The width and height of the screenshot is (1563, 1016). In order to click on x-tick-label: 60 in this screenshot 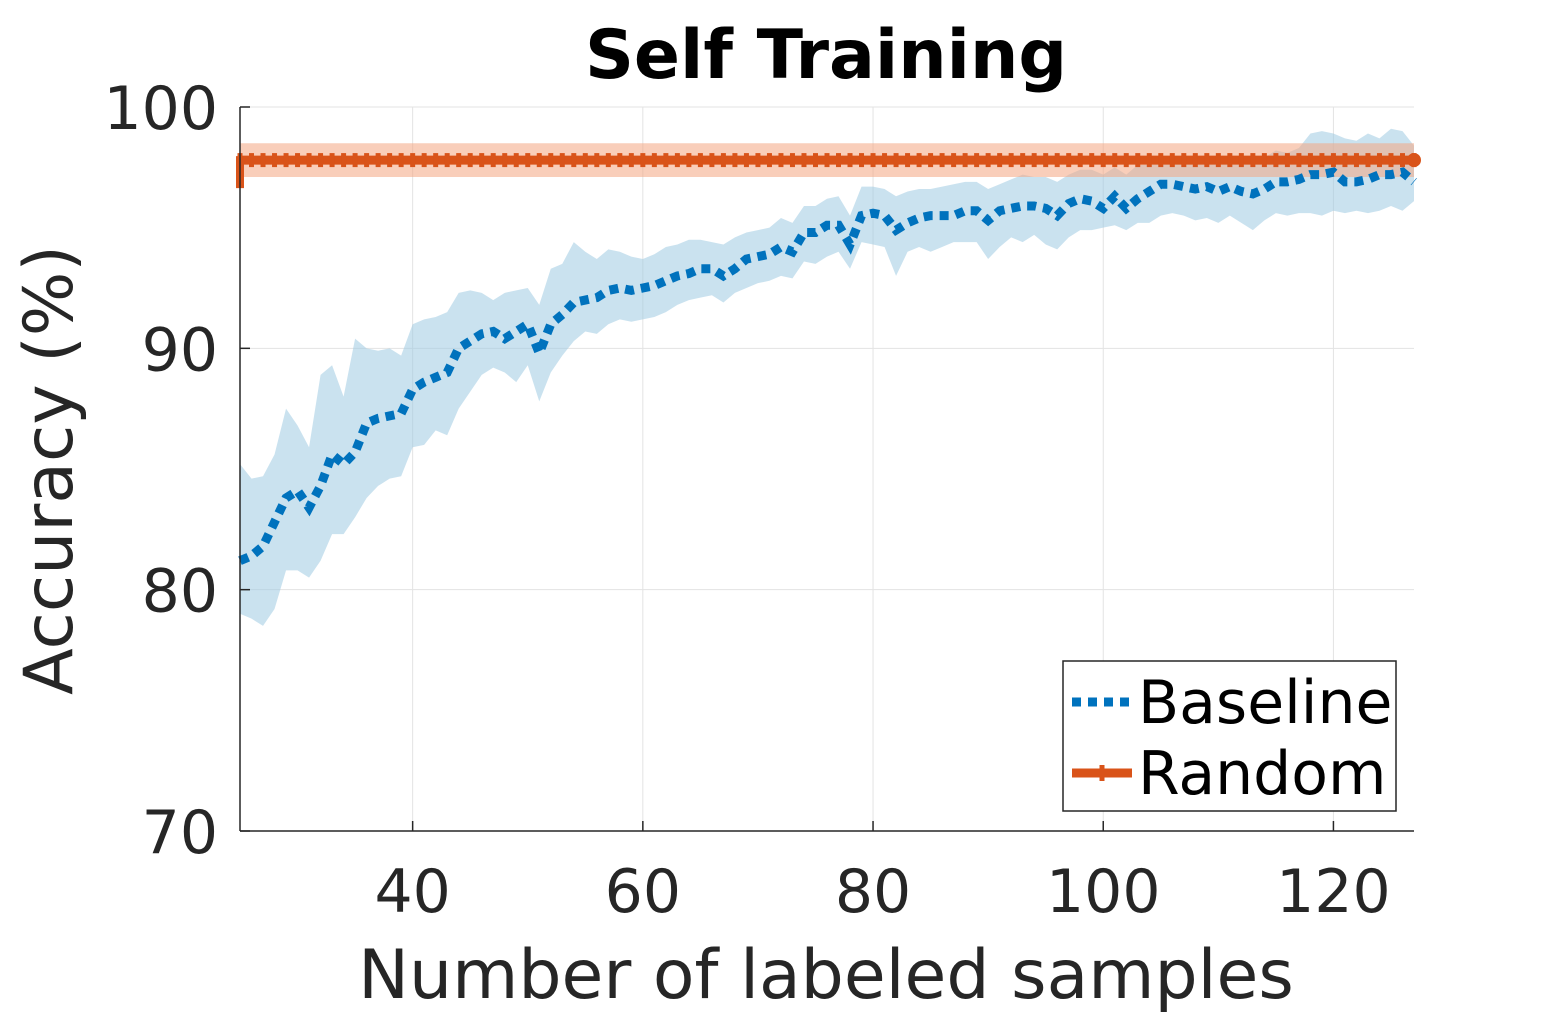, I will do `click(643, 892)`.